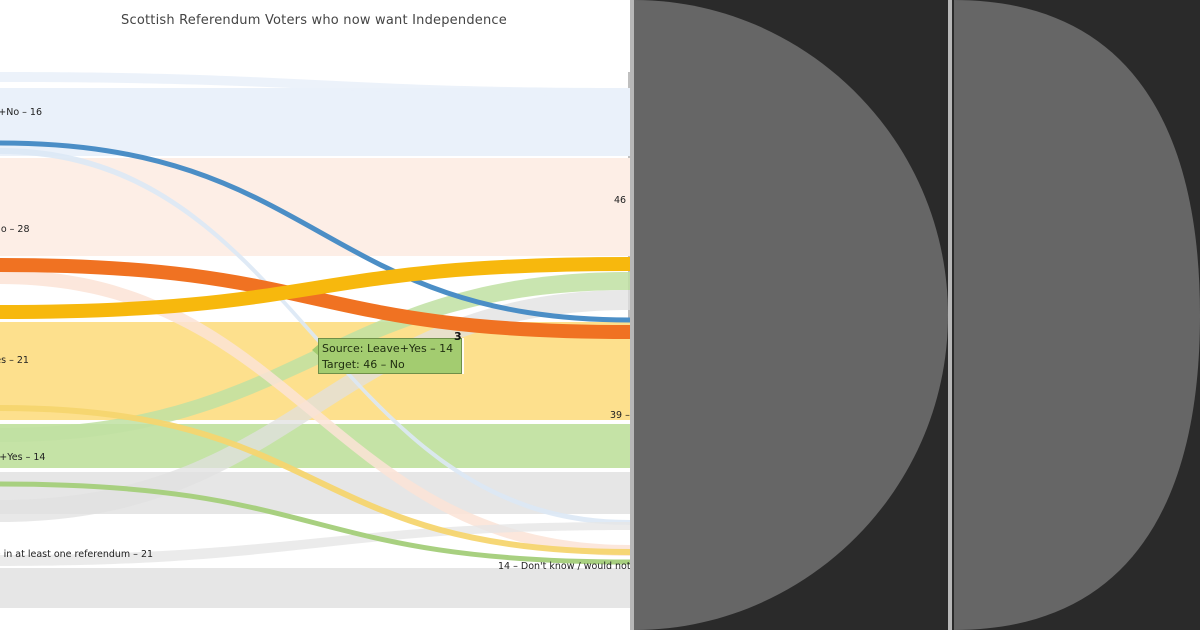 This screenshot has width=1200, height=630. Describe the element at coordinates (564, 566) in the screenshot. I see `target-label-14: 14 – Don't know / would not` at that location.